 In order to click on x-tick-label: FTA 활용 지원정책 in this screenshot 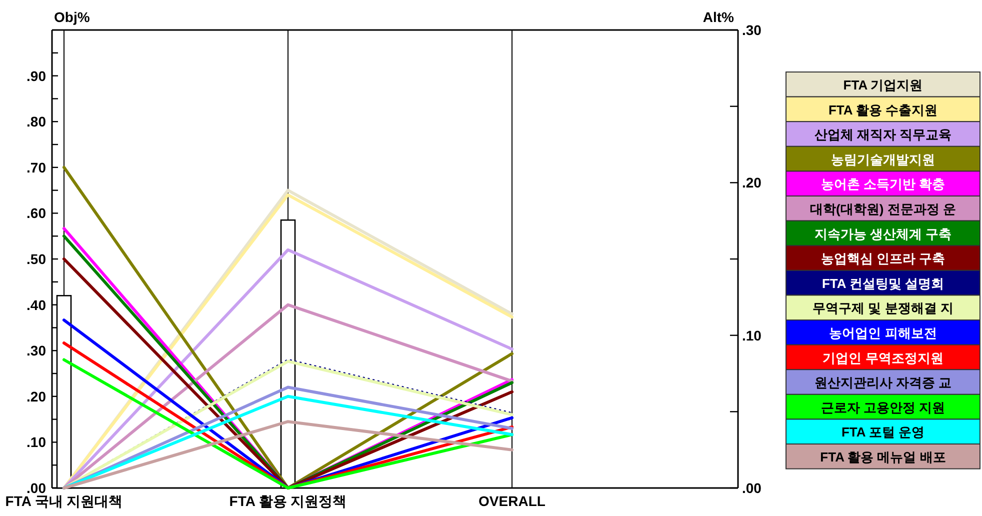, I will do `click(288, 501)`.